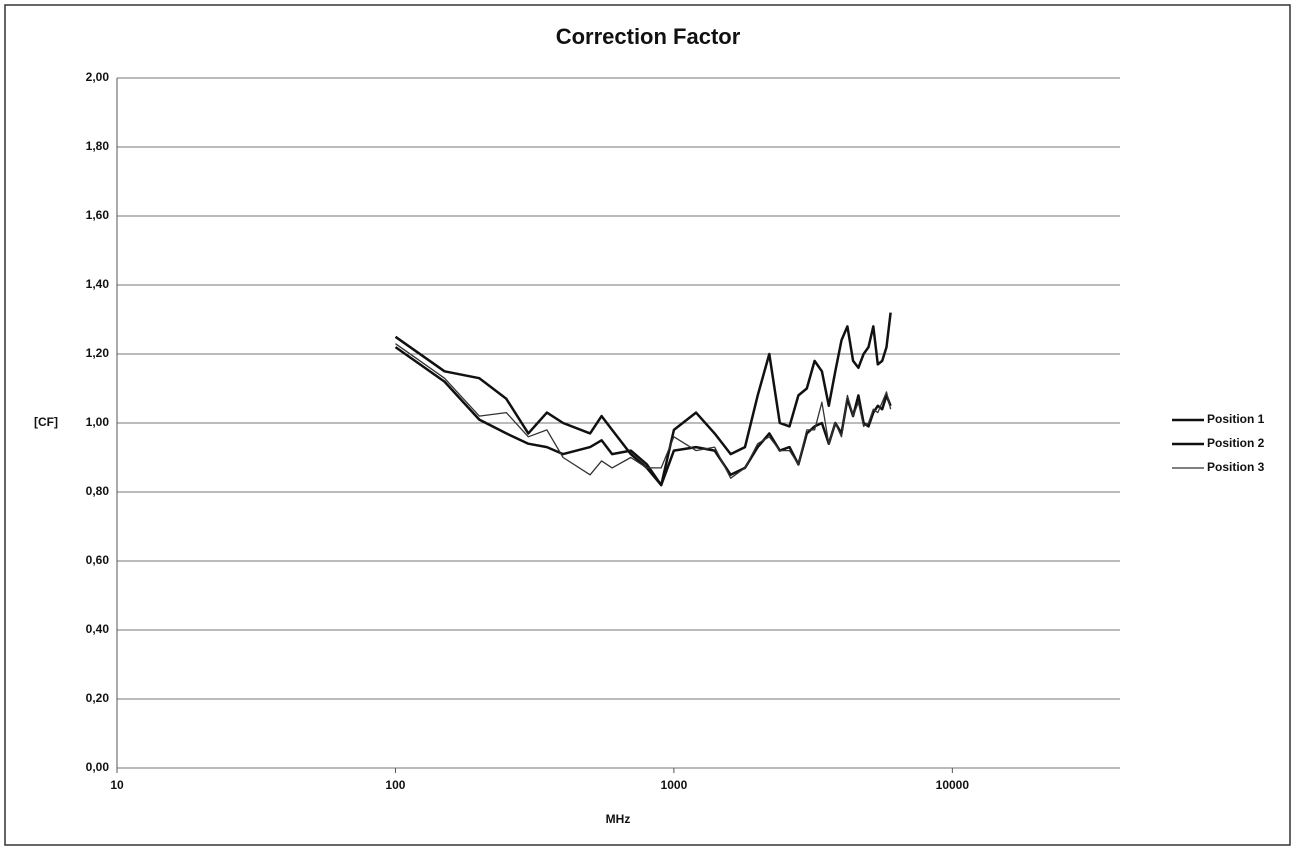 The height and width of the screenshot is (850, 1295). Describe the element at coordinates (98, 560) in the screenshot. I see `y-tick-label: 0,60` at that location.